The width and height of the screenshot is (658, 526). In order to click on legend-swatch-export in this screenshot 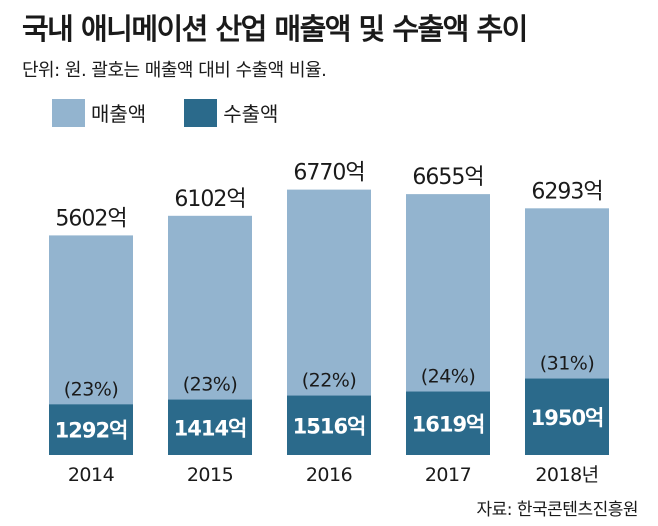, I will do `click(201, 112)`.